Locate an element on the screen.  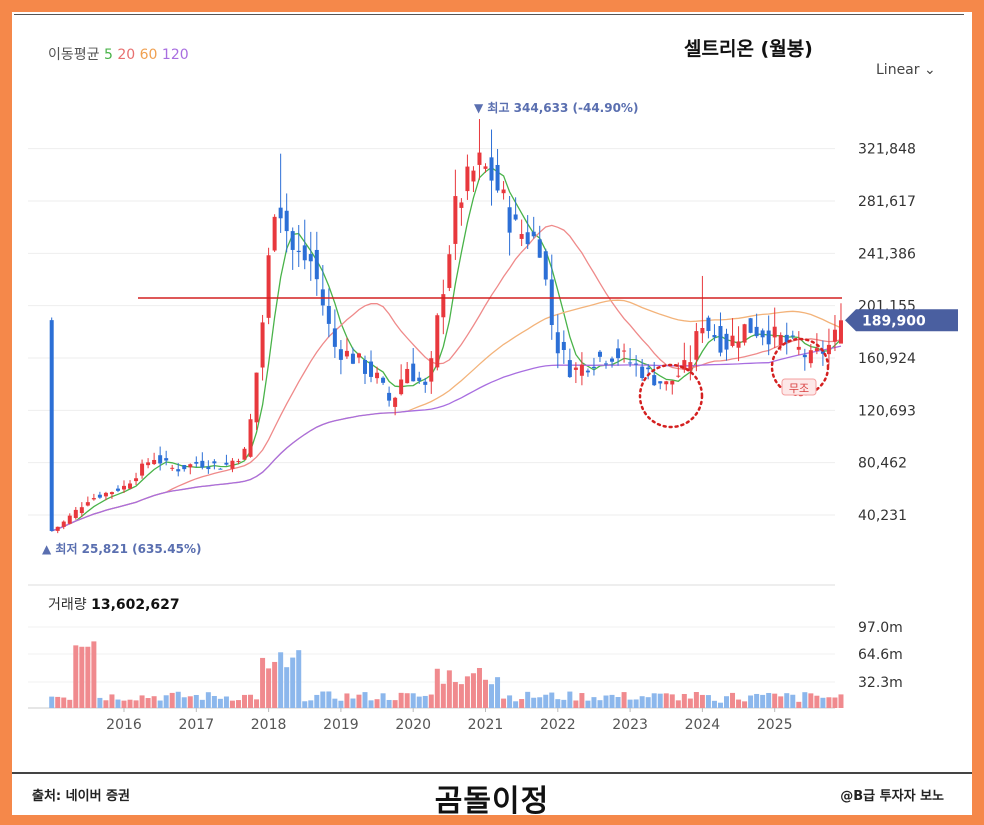
scale-dropdown: Linear ⌄ is located at coordinates (906, 70).